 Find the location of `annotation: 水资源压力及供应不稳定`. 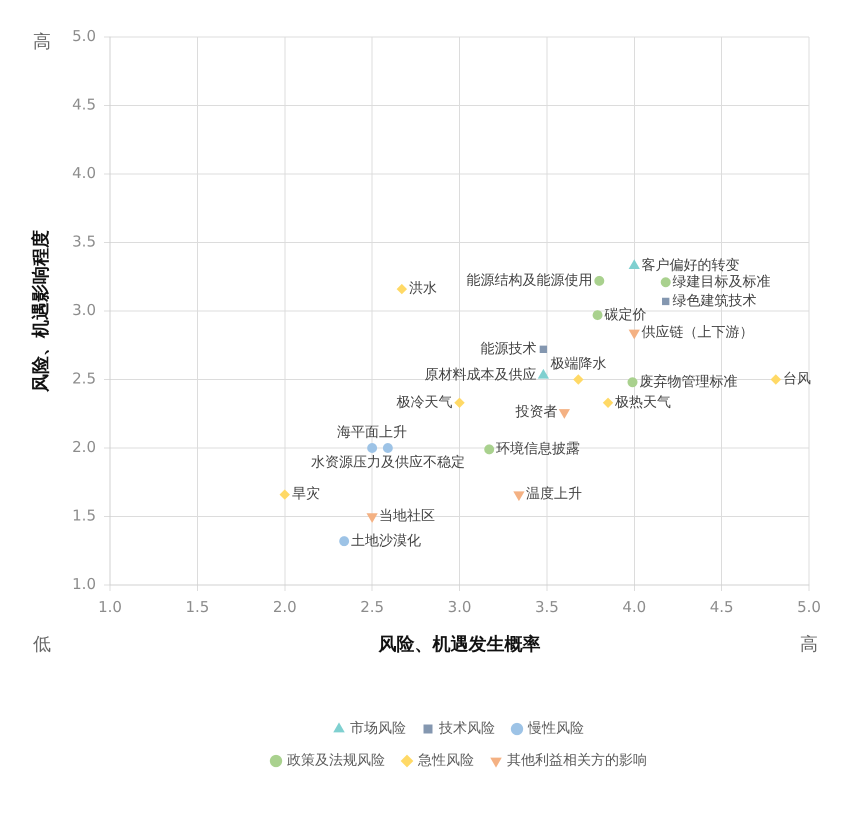

annotation: 水资源压力及供应不稳定 is located at coordinates (387, 462).